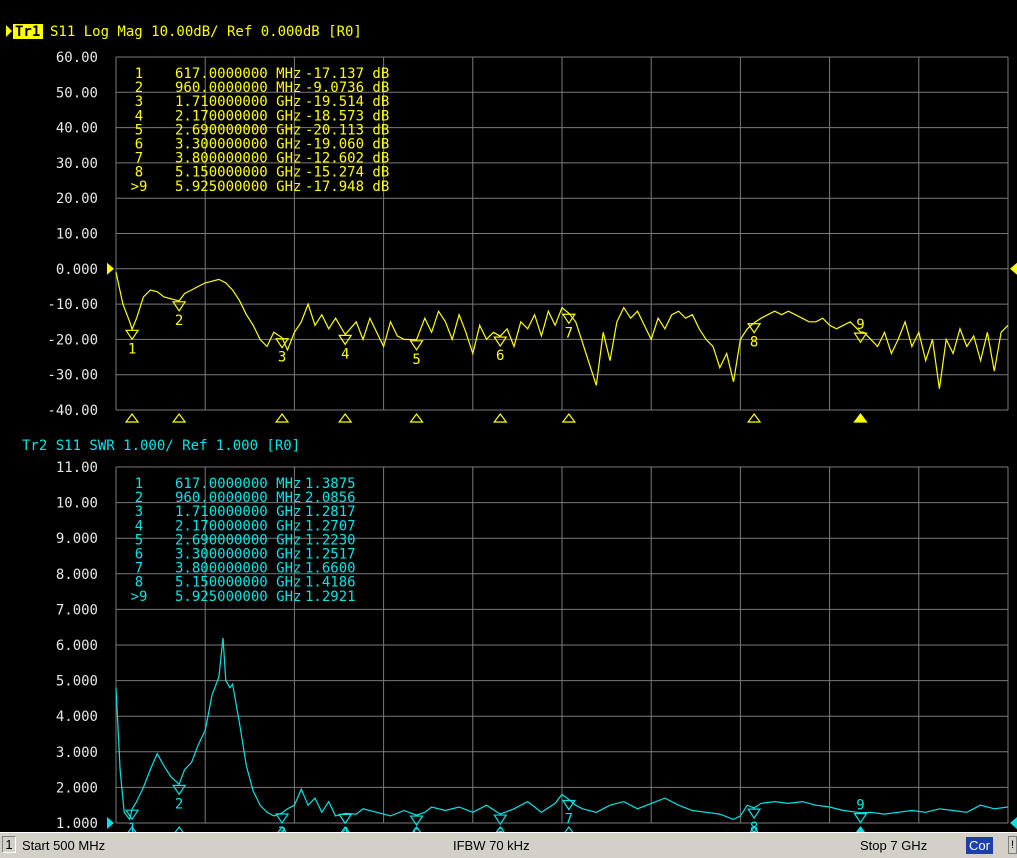 This screenshot has width=1017, height=858. What do you see at coordinates (347, 130) in the screenshot?
I see `marker-value: -20.113 dB` at bounding box center [347, 130].